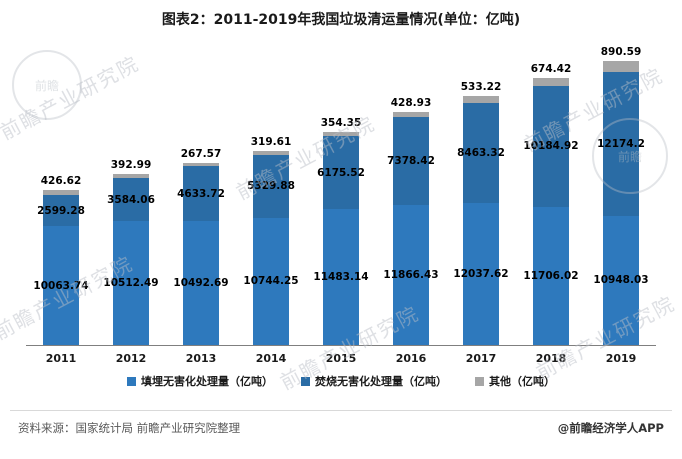  I want to click on bar-segment-series-0: 10744.25, so click(271, 281).